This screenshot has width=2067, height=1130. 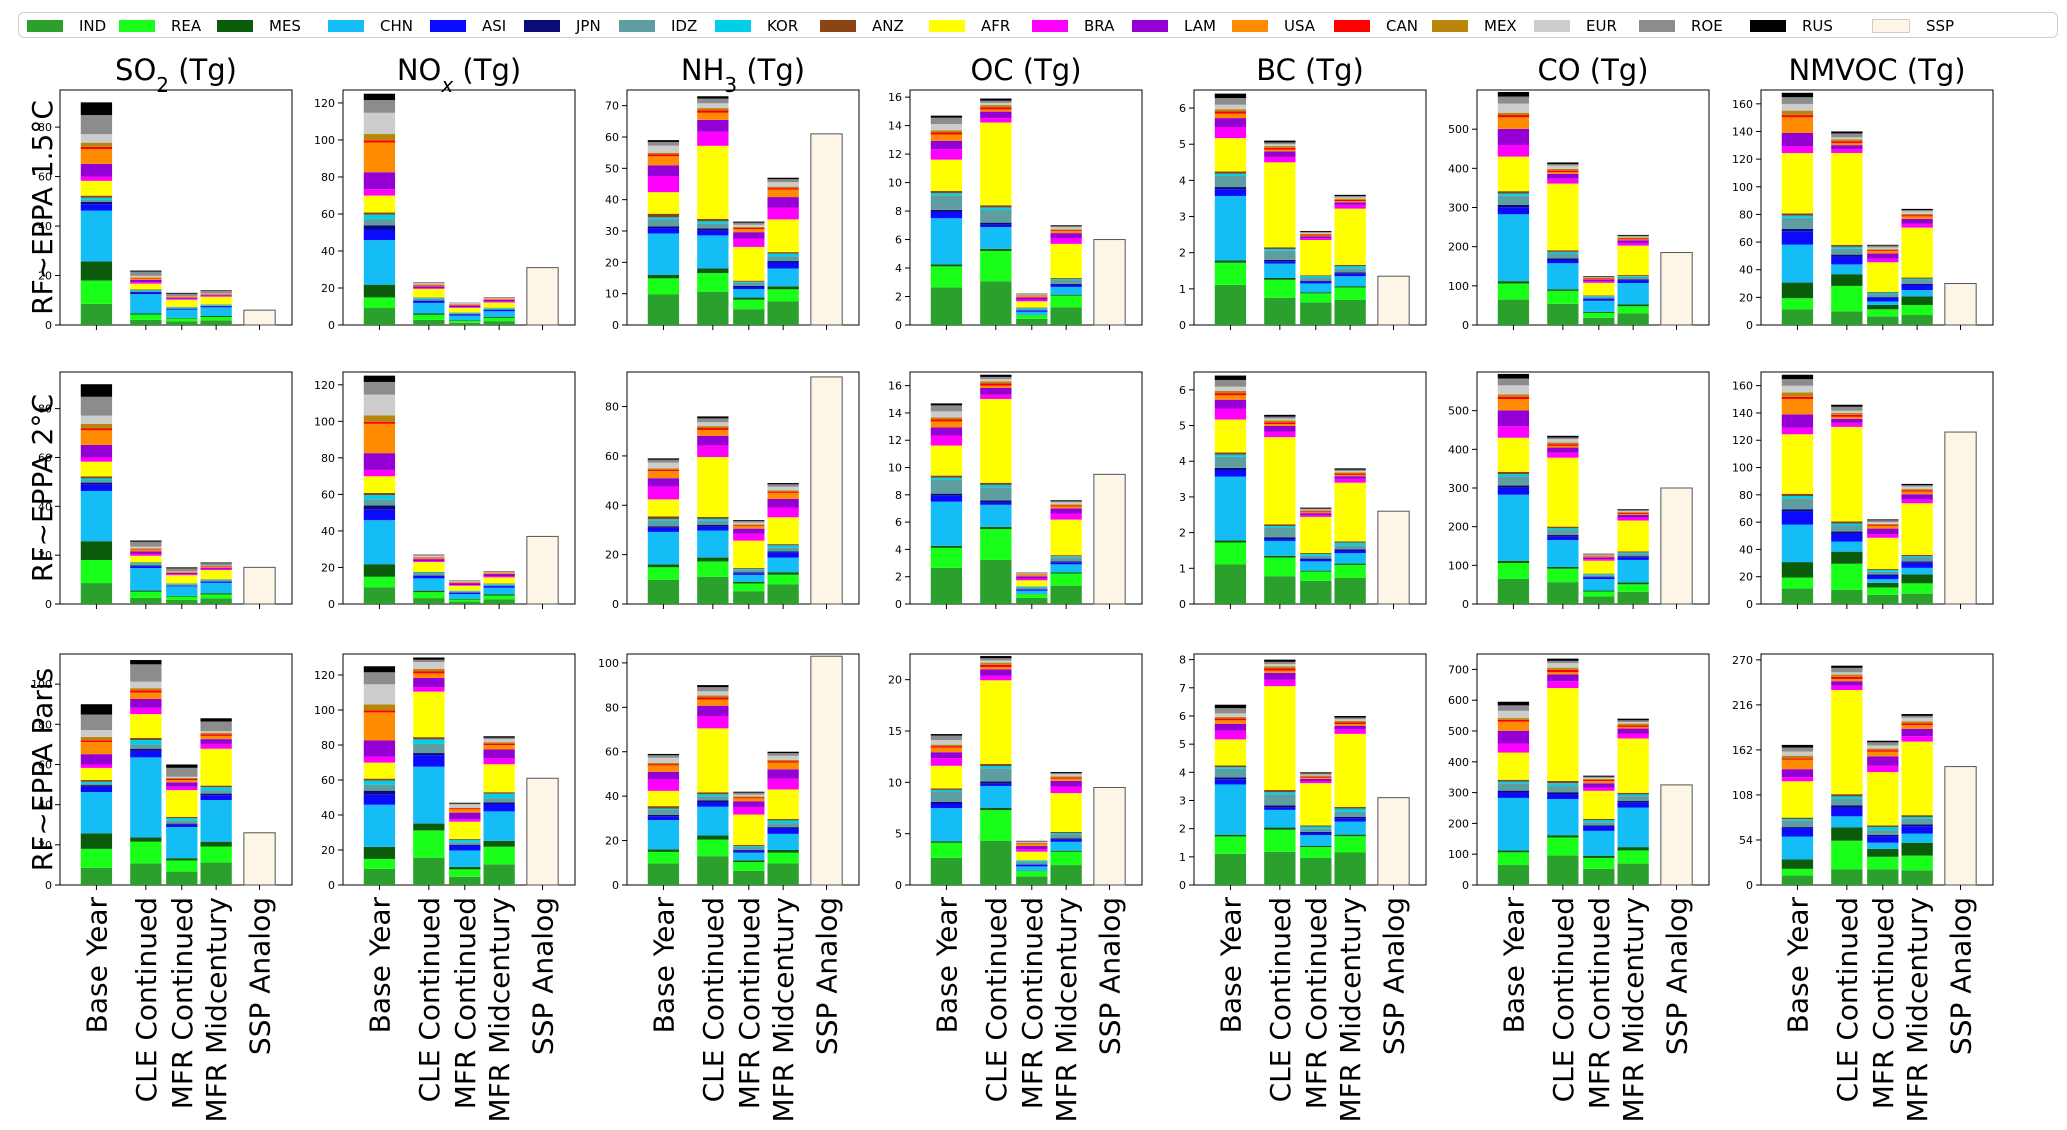 What do you see at coordinates (1458, 762) in the screenshot?
I see `y-tick-label: 400` at bounding box center [1458, 762].